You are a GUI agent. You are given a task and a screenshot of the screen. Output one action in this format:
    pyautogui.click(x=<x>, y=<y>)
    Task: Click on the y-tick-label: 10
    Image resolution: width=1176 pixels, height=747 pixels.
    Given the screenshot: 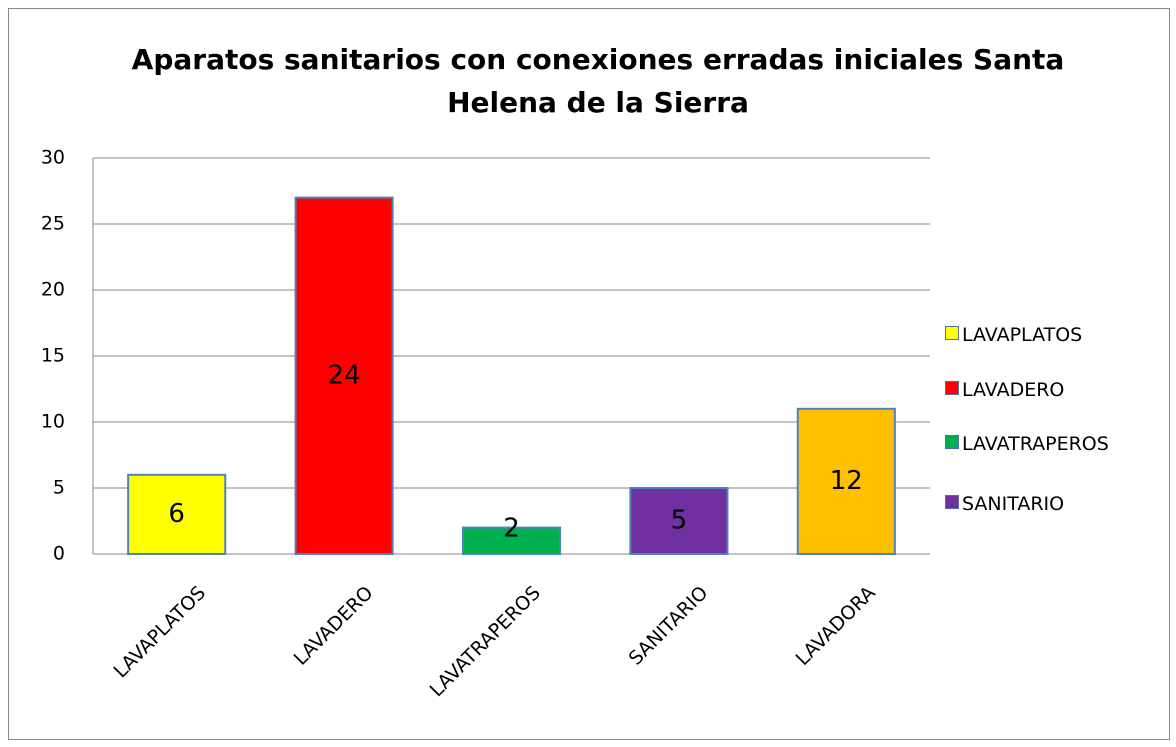 What is the action you would take?
    pyautogui.click(x=53, y=422)
    